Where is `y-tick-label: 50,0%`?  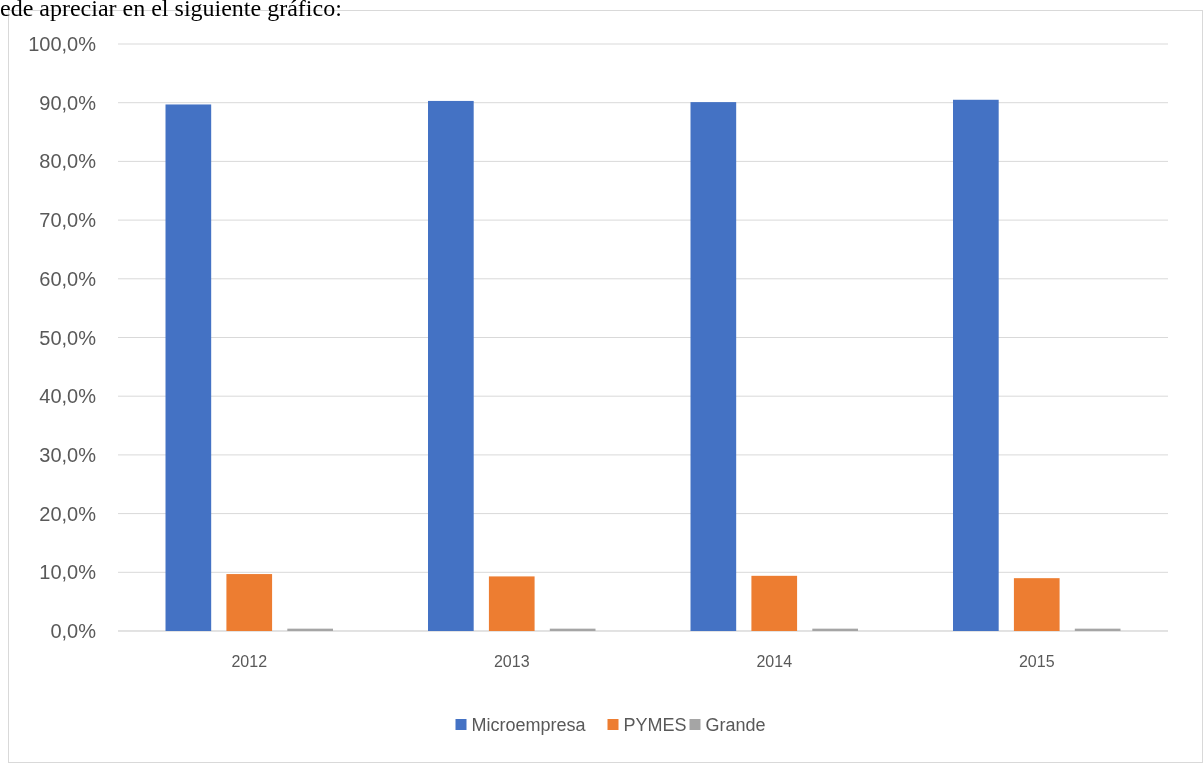 y-tick-label: 50,0% is located at coordinates (68, 337).